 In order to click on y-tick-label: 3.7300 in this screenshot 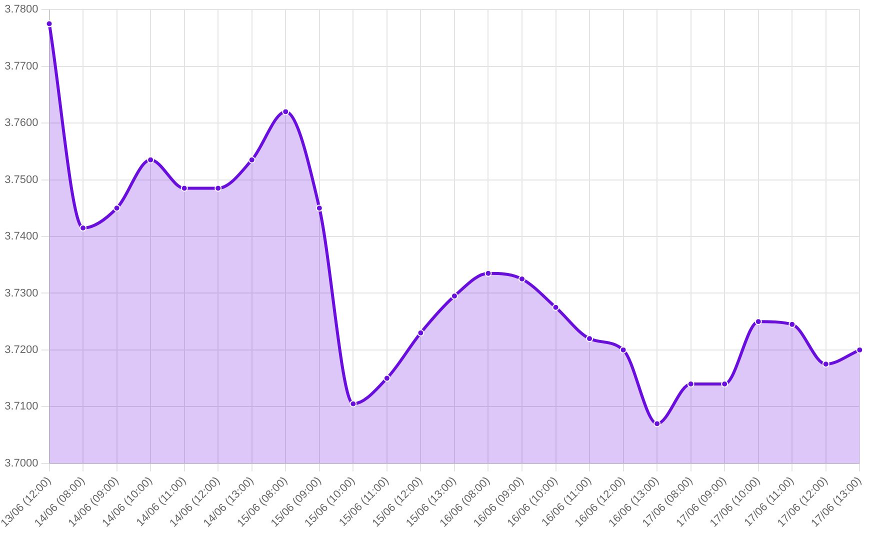, I will do `click(21, 293)`.